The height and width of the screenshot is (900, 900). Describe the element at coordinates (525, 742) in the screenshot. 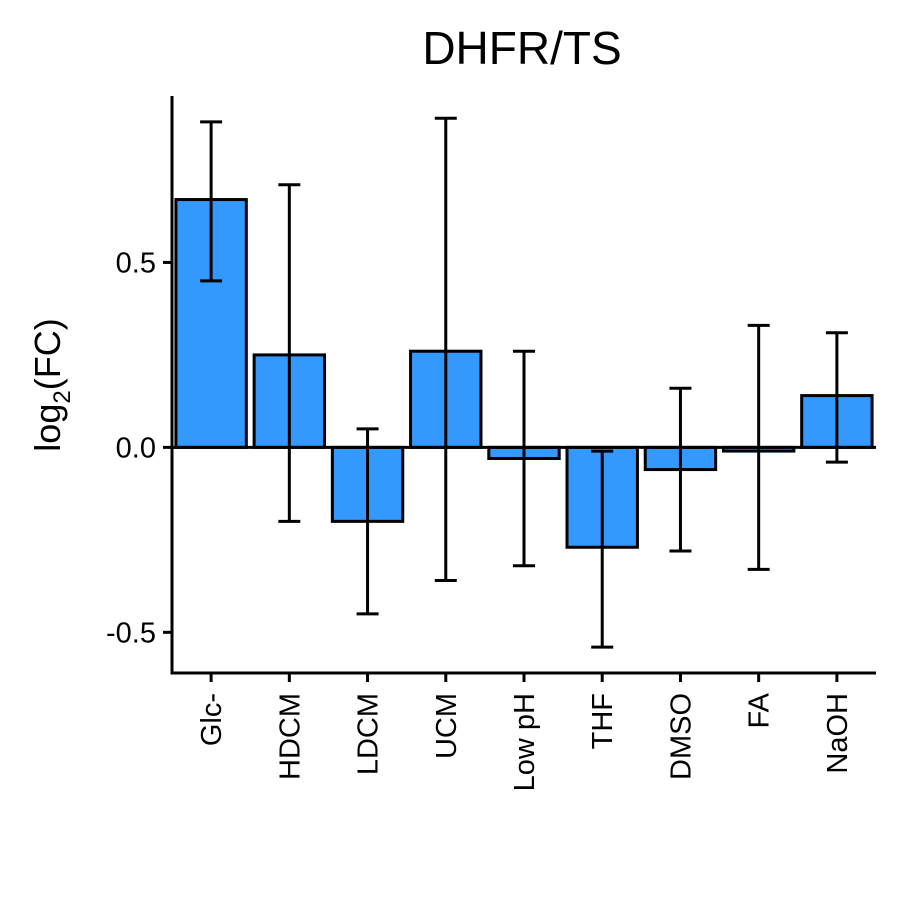

I see `x-tick-label: Low pH` at that location.